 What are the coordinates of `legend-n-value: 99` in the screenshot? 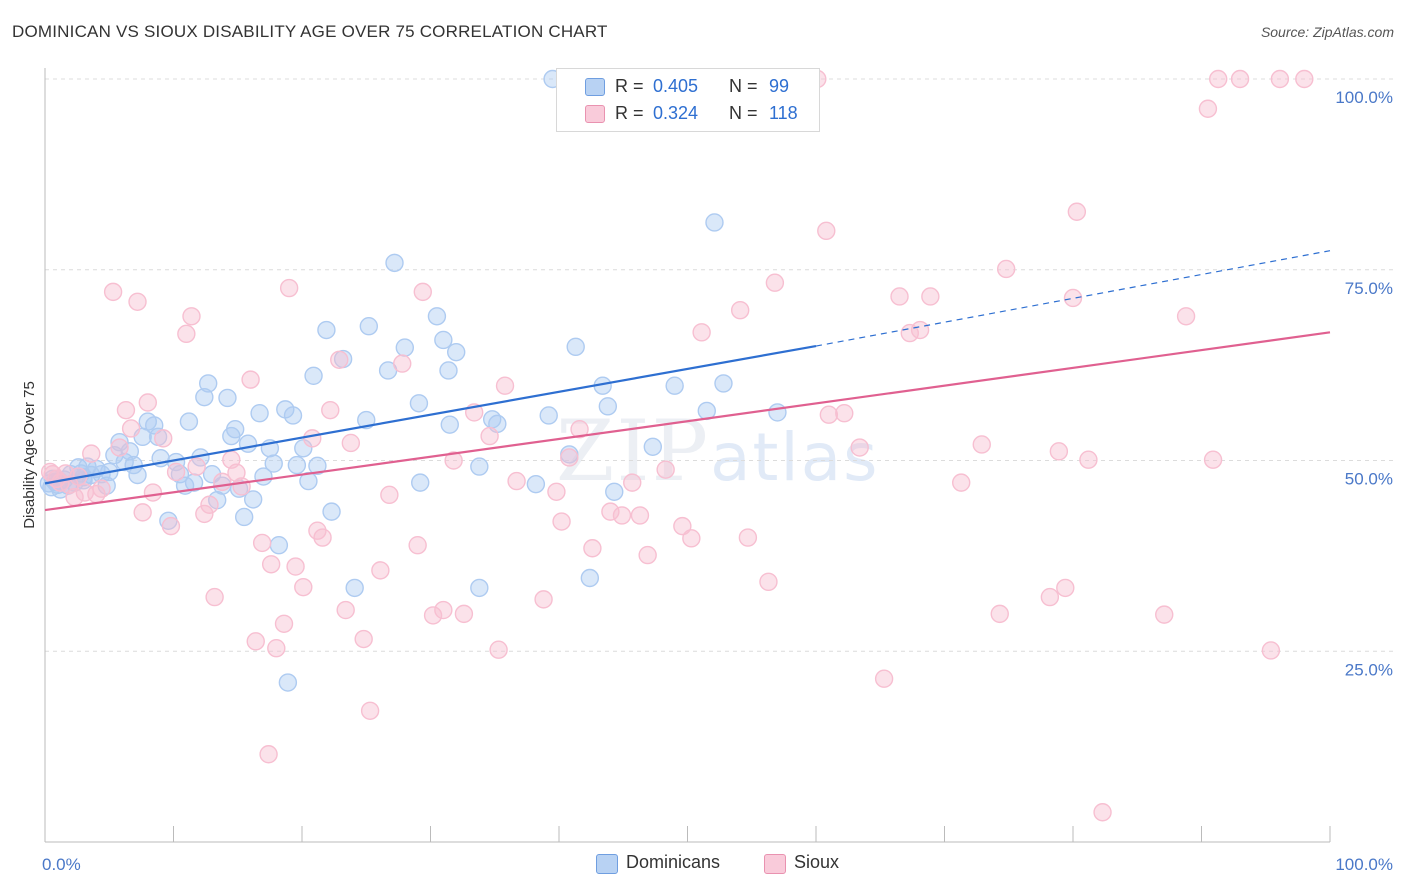 It's located at (779, 86).